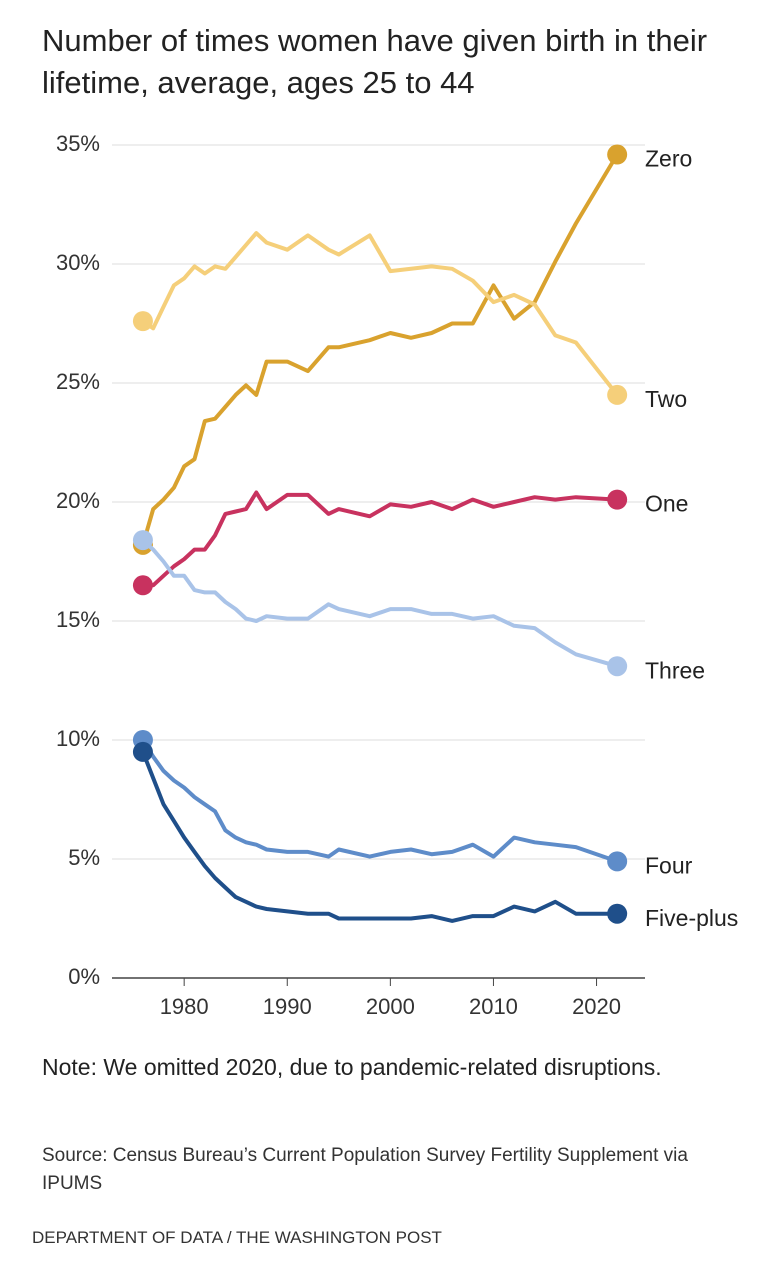 The height and width of the screenshot is (1280, 780). What do you see at coordinates (596, 1006) in the screenshot?
I see `x-tick-label: 2020` at bounding box center [596, 1006].